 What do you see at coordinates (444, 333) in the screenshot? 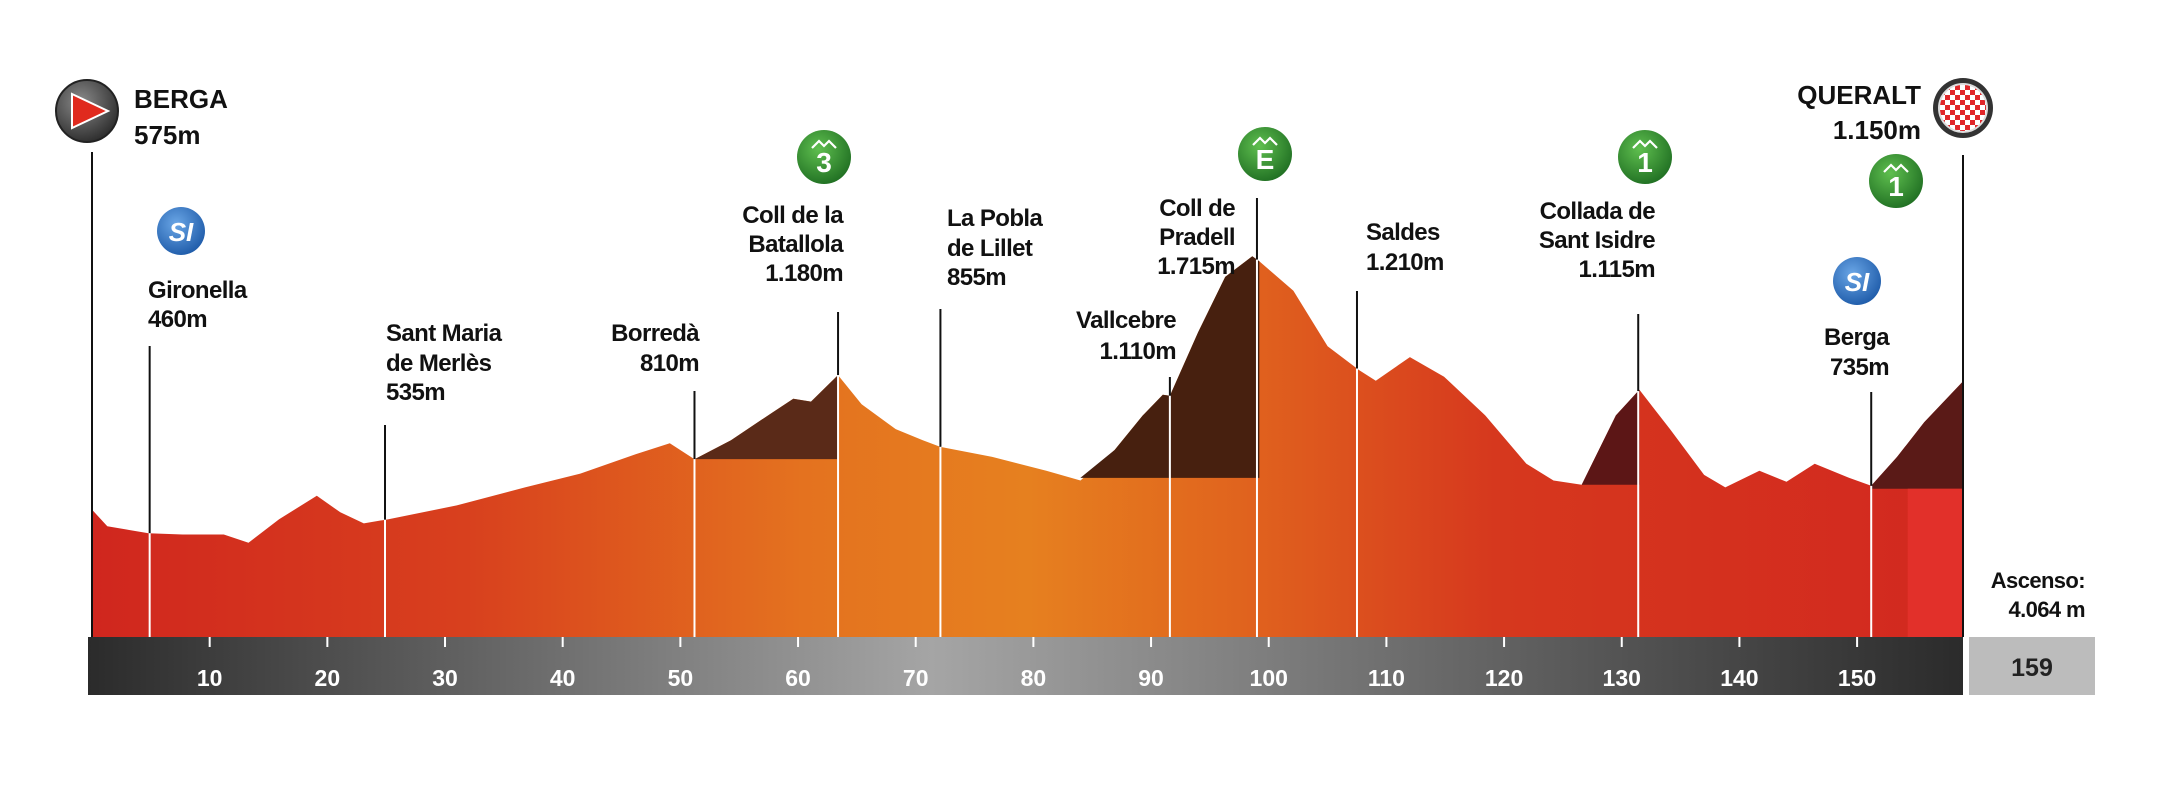
I see `svg-text: Sant Maria` at bounding box center [444, 333].